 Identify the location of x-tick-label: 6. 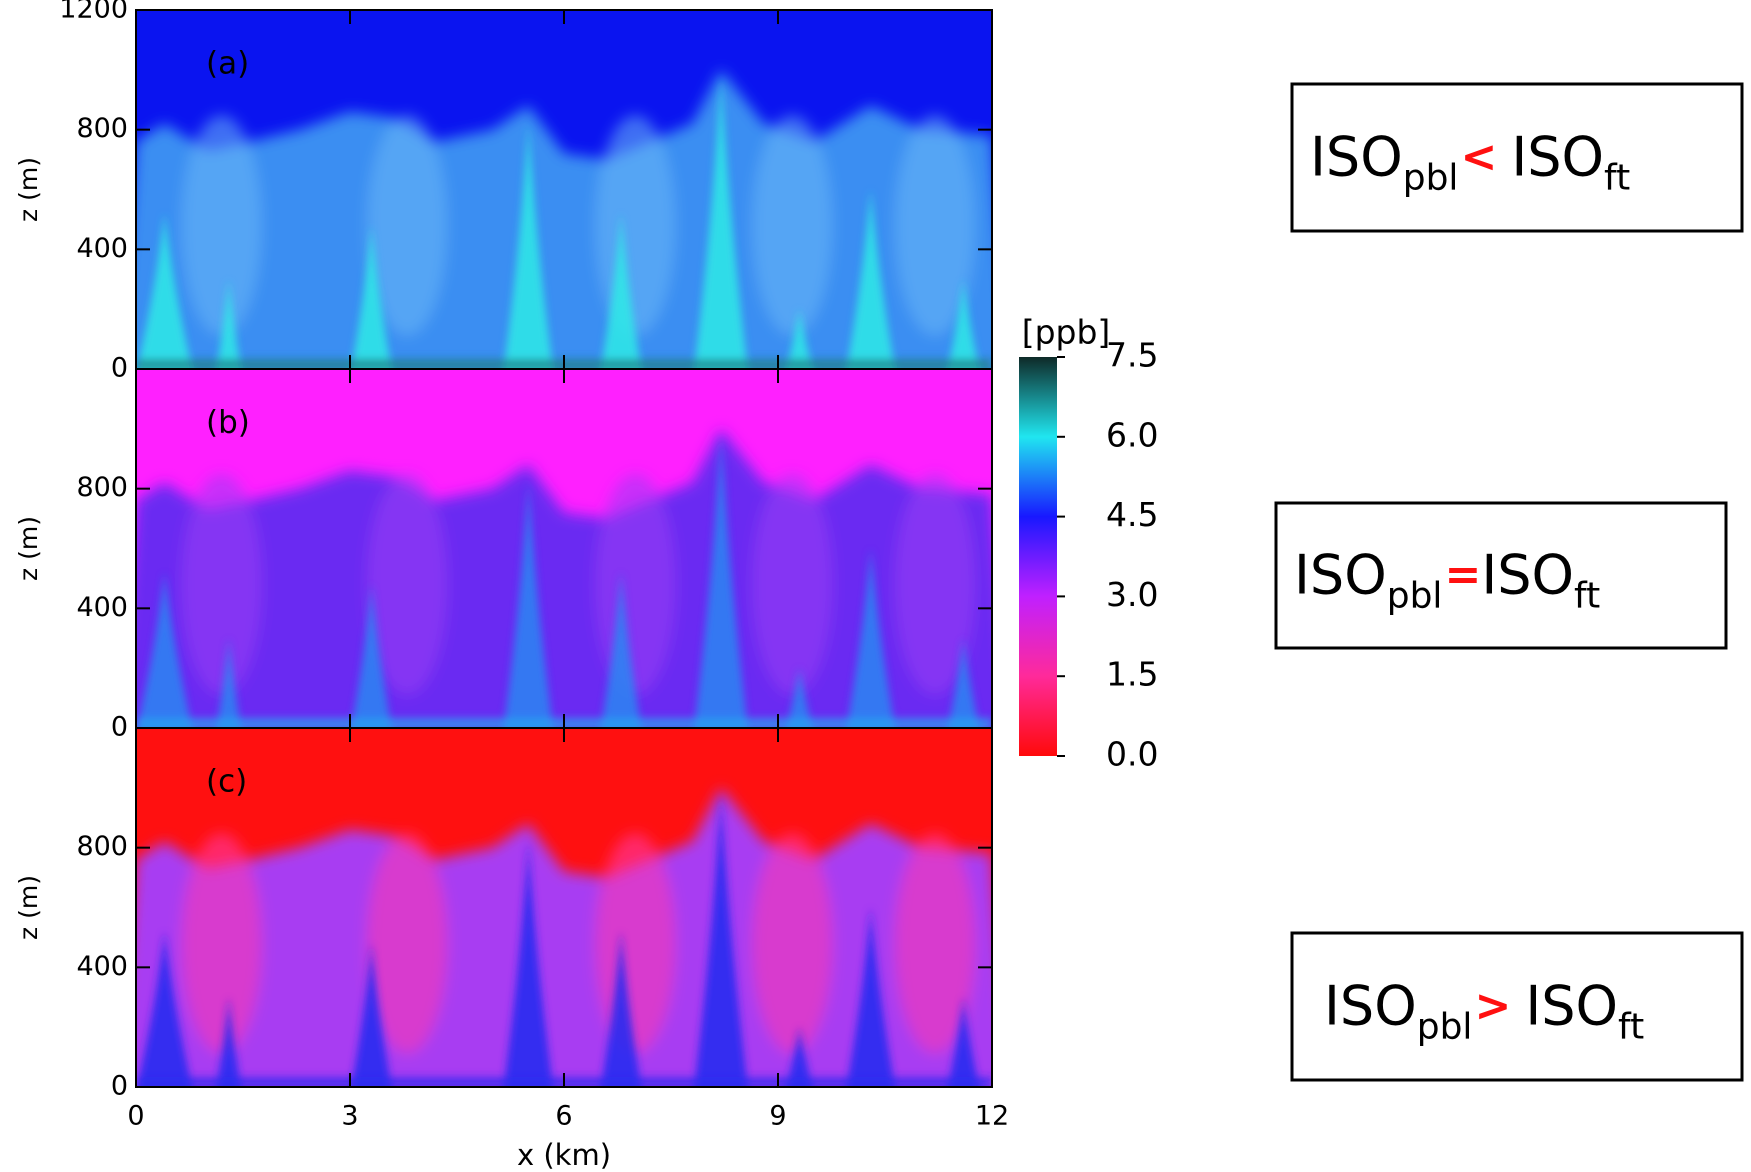
(563, 1116).